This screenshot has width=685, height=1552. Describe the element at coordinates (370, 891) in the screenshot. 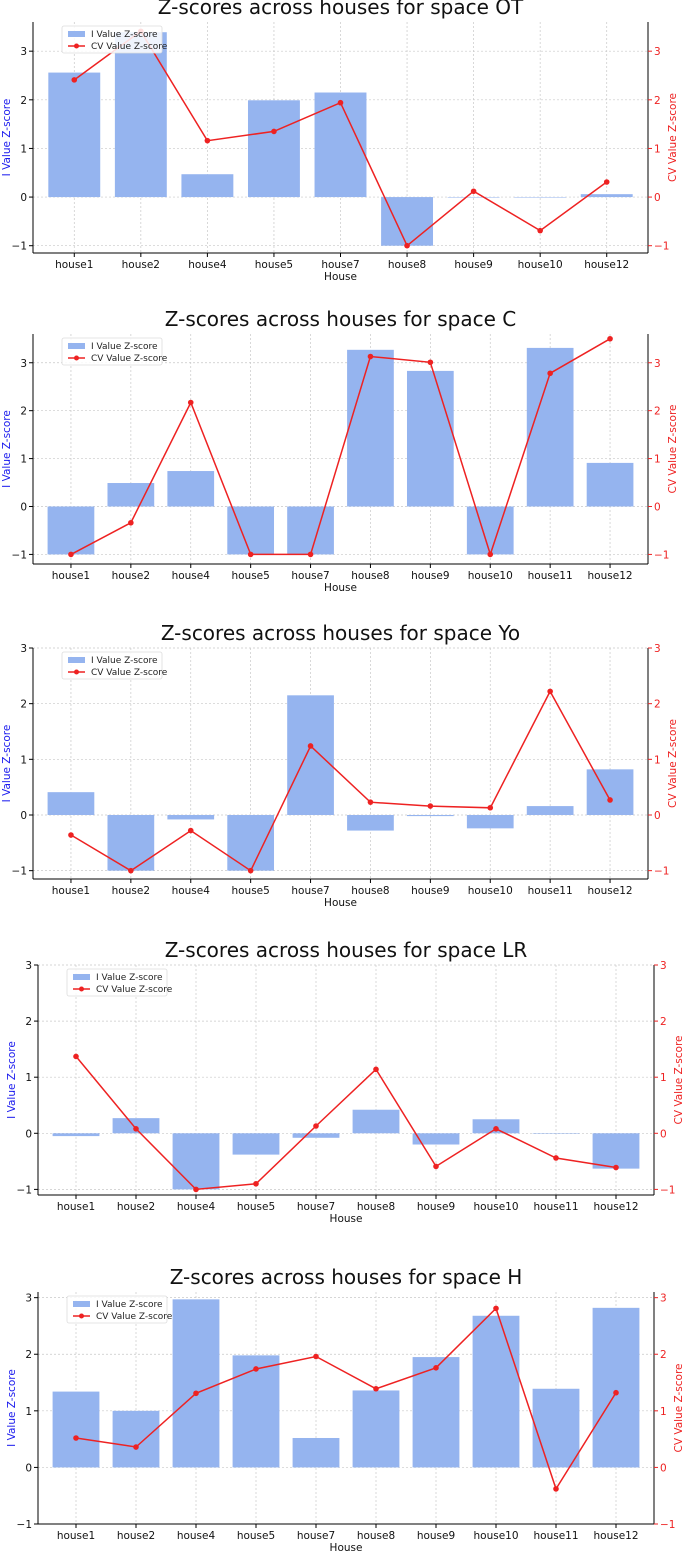

I see `x-tick-label: house8` at that location.